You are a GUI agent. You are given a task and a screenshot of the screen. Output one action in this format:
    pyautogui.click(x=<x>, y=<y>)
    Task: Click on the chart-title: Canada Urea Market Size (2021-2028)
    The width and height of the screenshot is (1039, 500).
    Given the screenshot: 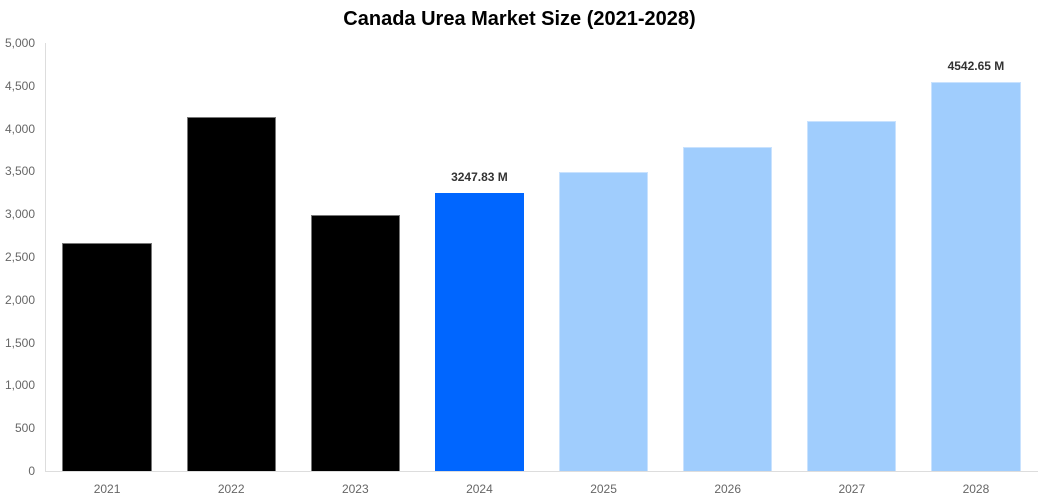 What is the action you would take?
    pyautogui.click(x=519, y=19)
    